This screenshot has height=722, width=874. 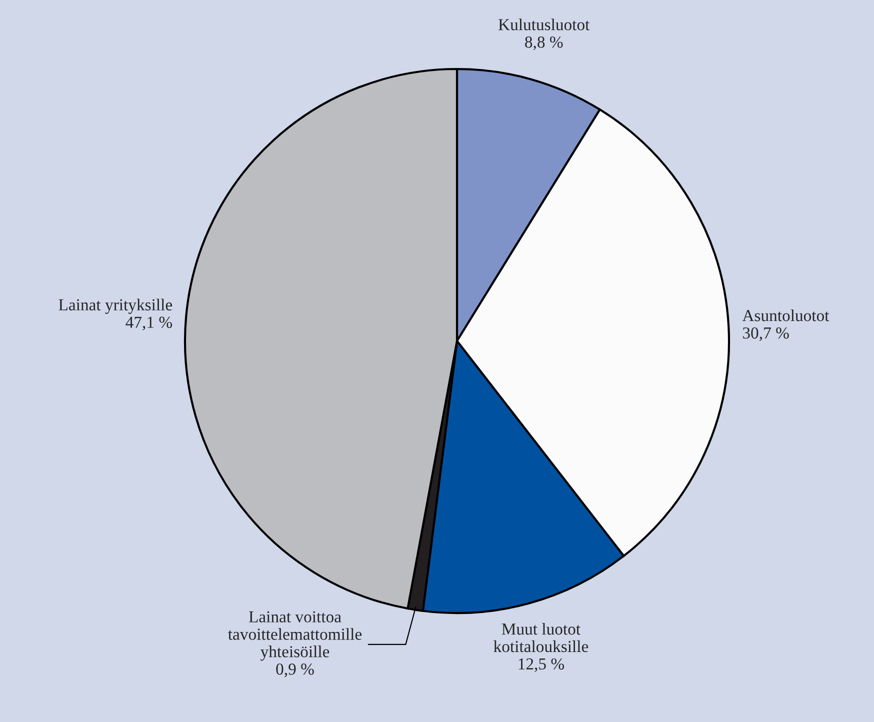 What do you see at coordinates (544, 43) in the screenshot?
I see `data-label: 8,8 %` at bounding box center [544, 43].